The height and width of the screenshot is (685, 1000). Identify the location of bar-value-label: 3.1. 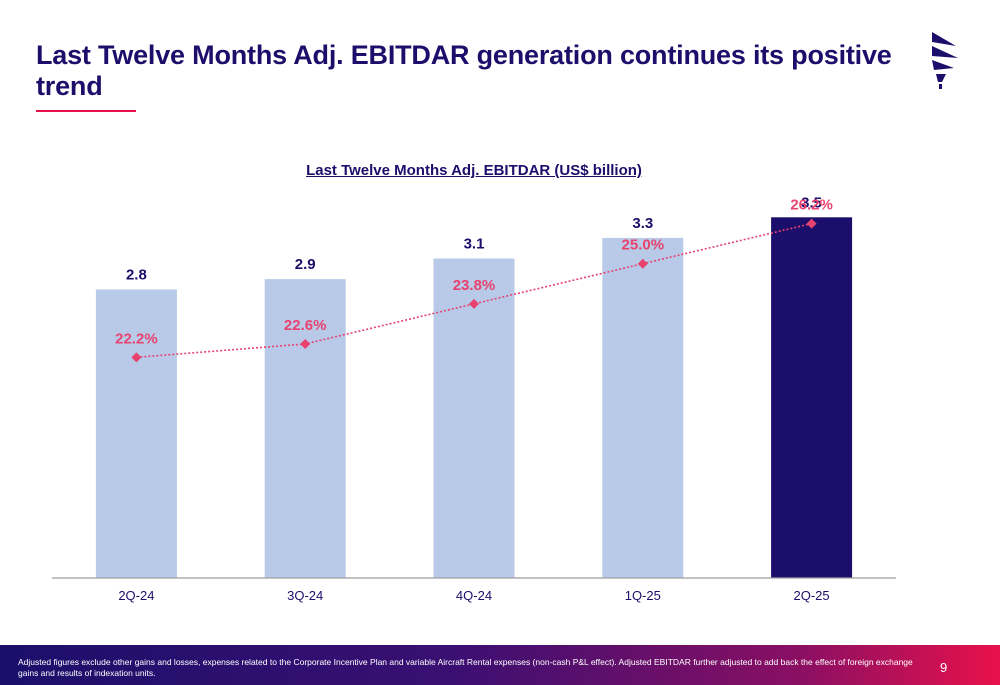
(474, 244).